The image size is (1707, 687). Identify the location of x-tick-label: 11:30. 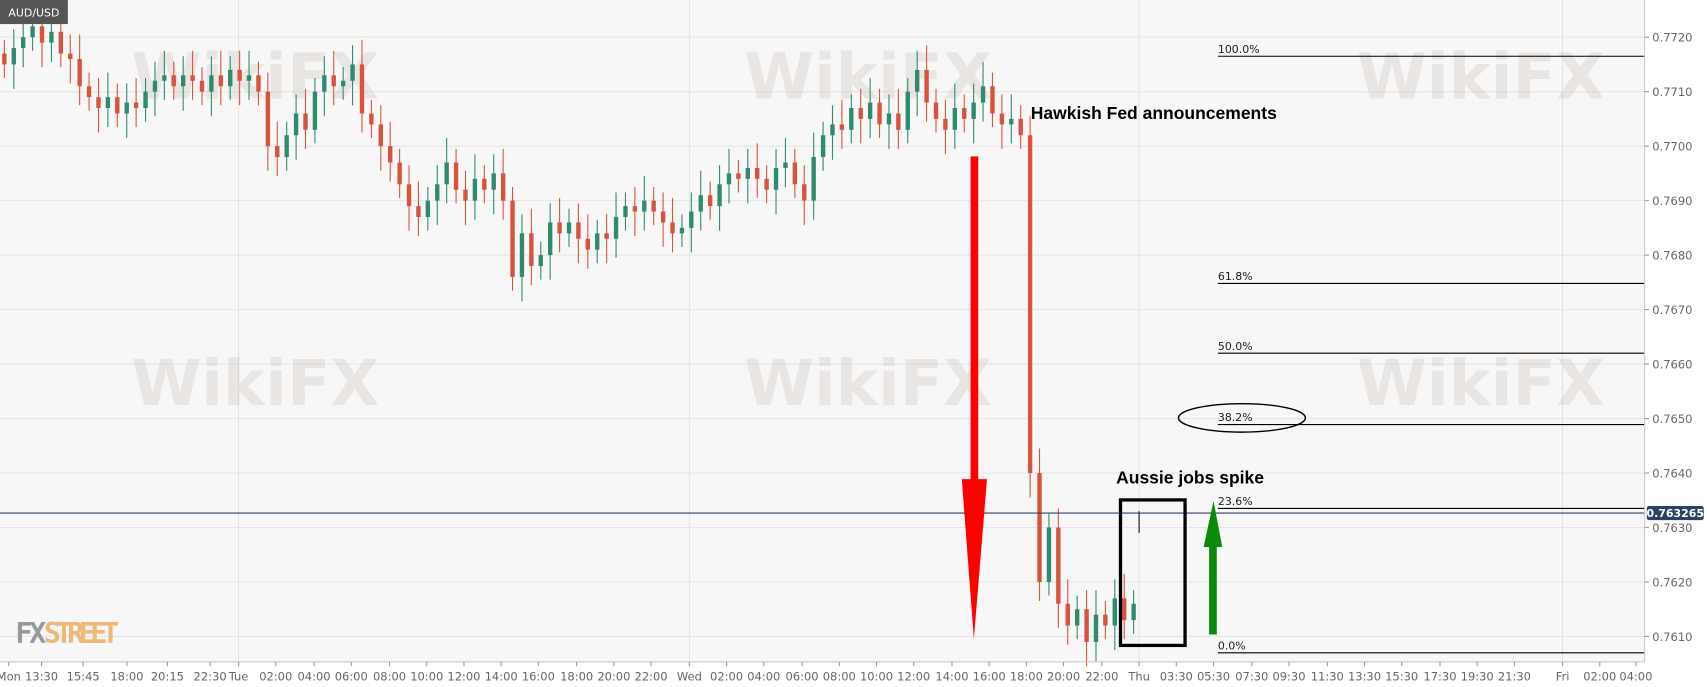
(1327, 676).